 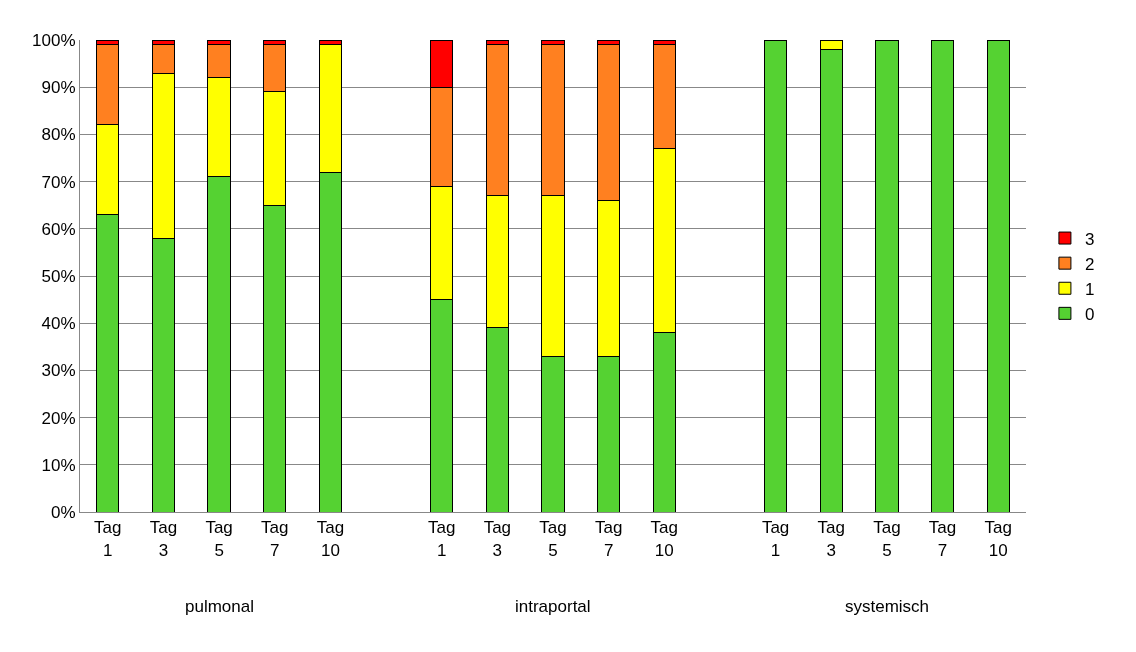 I want to click on legend-label: 2, so click(x=1089, y=264).